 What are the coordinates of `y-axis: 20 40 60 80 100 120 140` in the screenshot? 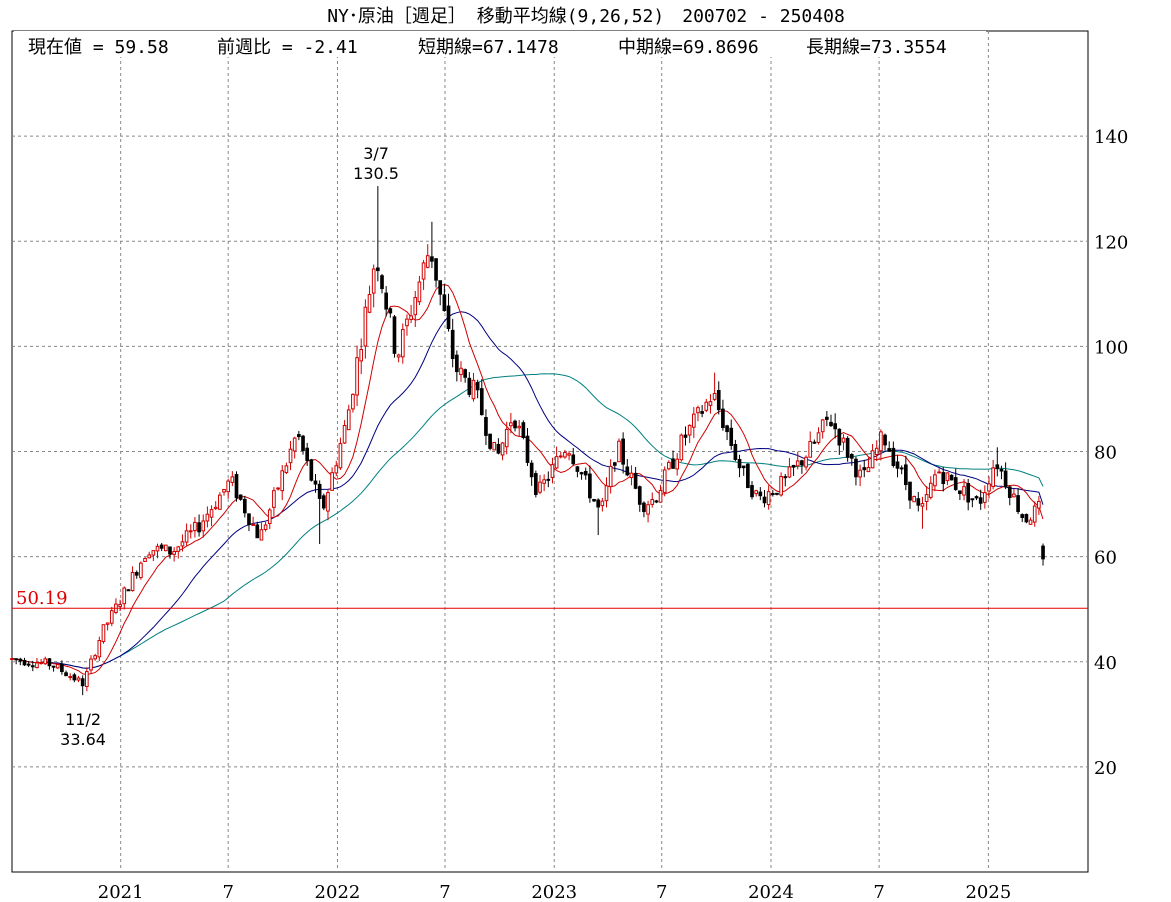 It's located at (1111, 453).